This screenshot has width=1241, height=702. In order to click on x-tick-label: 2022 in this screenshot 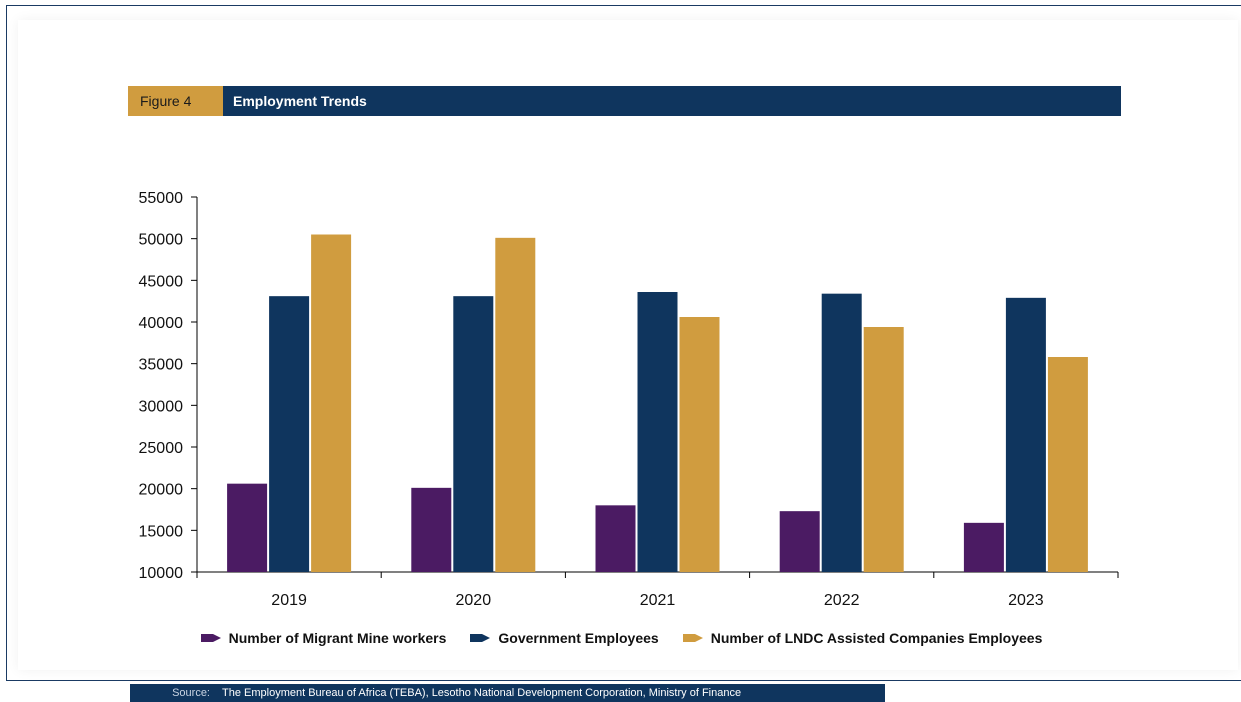, I will do `click(842, 600)`.